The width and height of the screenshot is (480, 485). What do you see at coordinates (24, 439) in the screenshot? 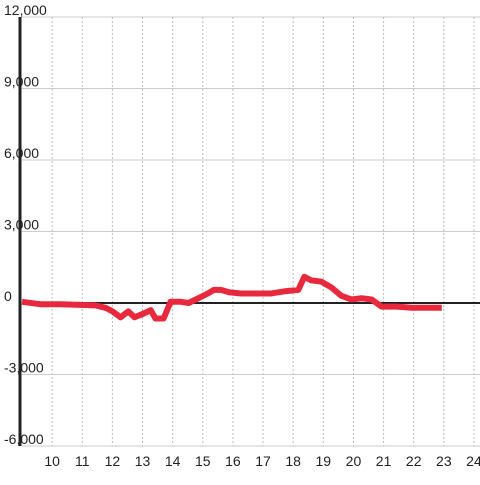
I see `y-tick-label: -6,000` at bounding box center [24, 439].